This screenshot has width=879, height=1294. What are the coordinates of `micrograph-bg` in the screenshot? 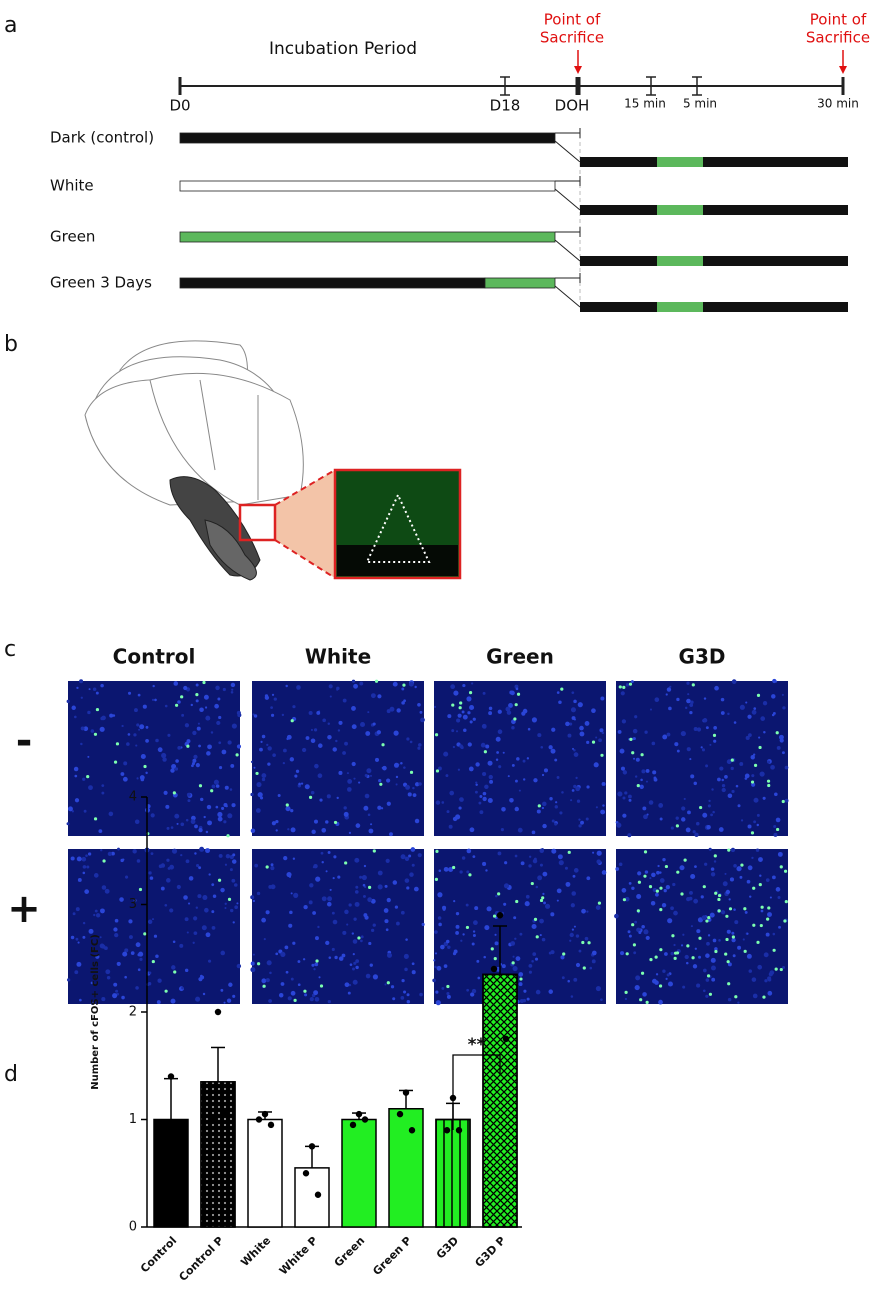 It's located at (338, 926).